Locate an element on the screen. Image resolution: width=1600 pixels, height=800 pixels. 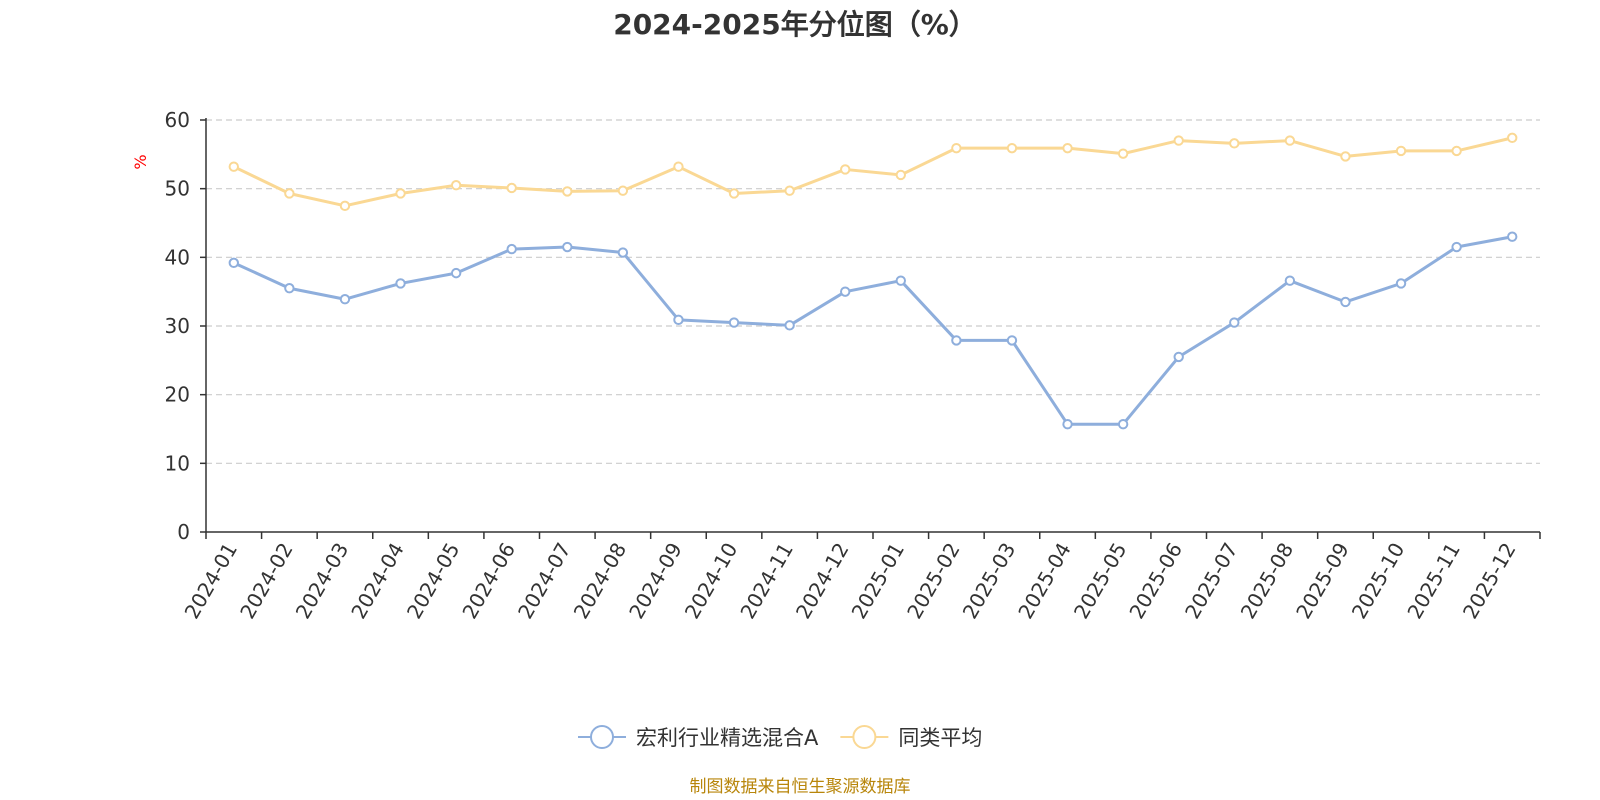
x-tick-label: 2024-02 is located at coordinates (266, 581).